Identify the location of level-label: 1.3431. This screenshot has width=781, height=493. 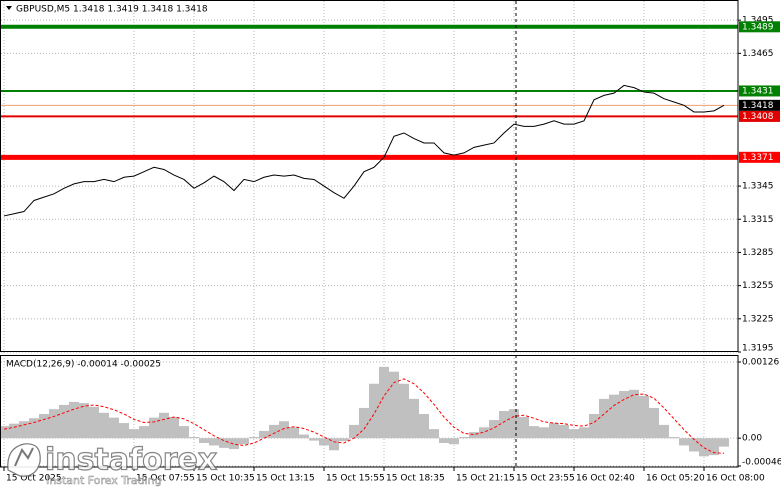
(758, 91).